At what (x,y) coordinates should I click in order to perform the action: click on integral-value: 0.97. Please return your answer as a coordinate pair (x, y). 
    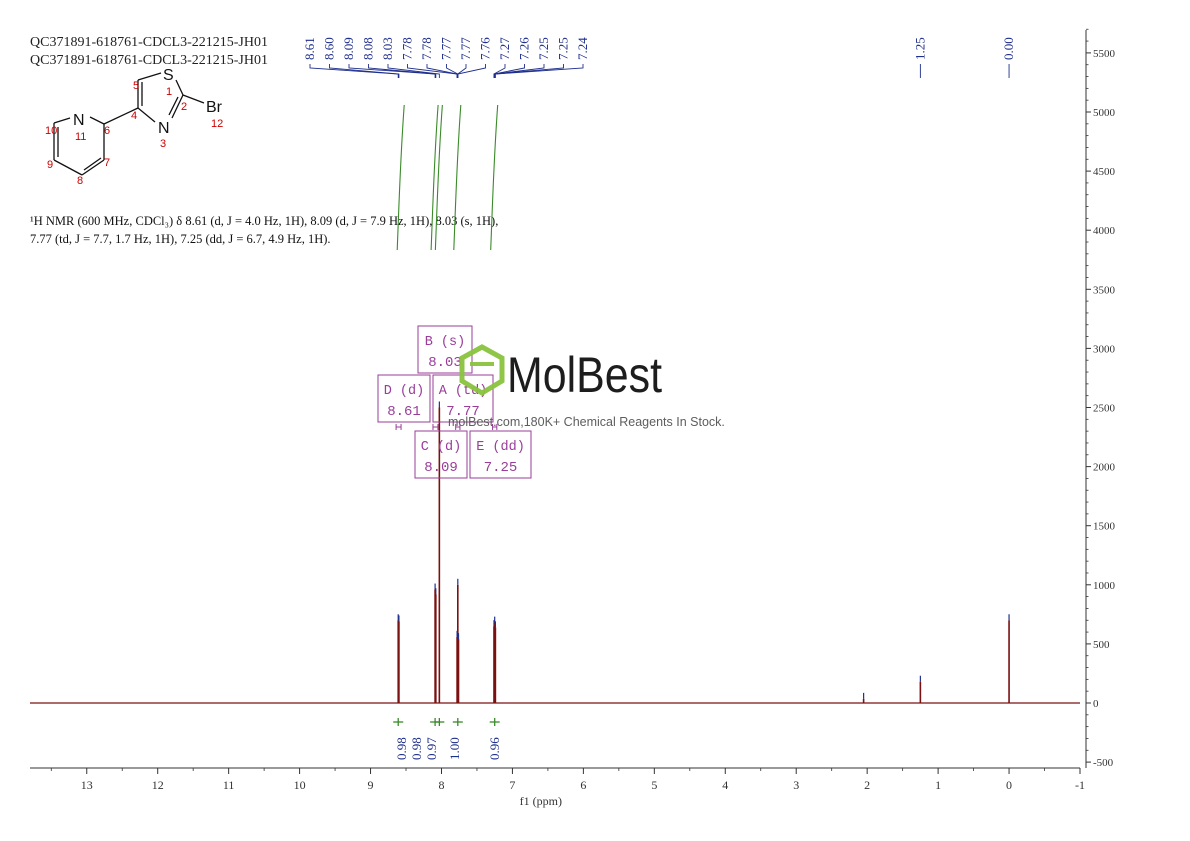
    Looking at the image, I should click on (431, 748).